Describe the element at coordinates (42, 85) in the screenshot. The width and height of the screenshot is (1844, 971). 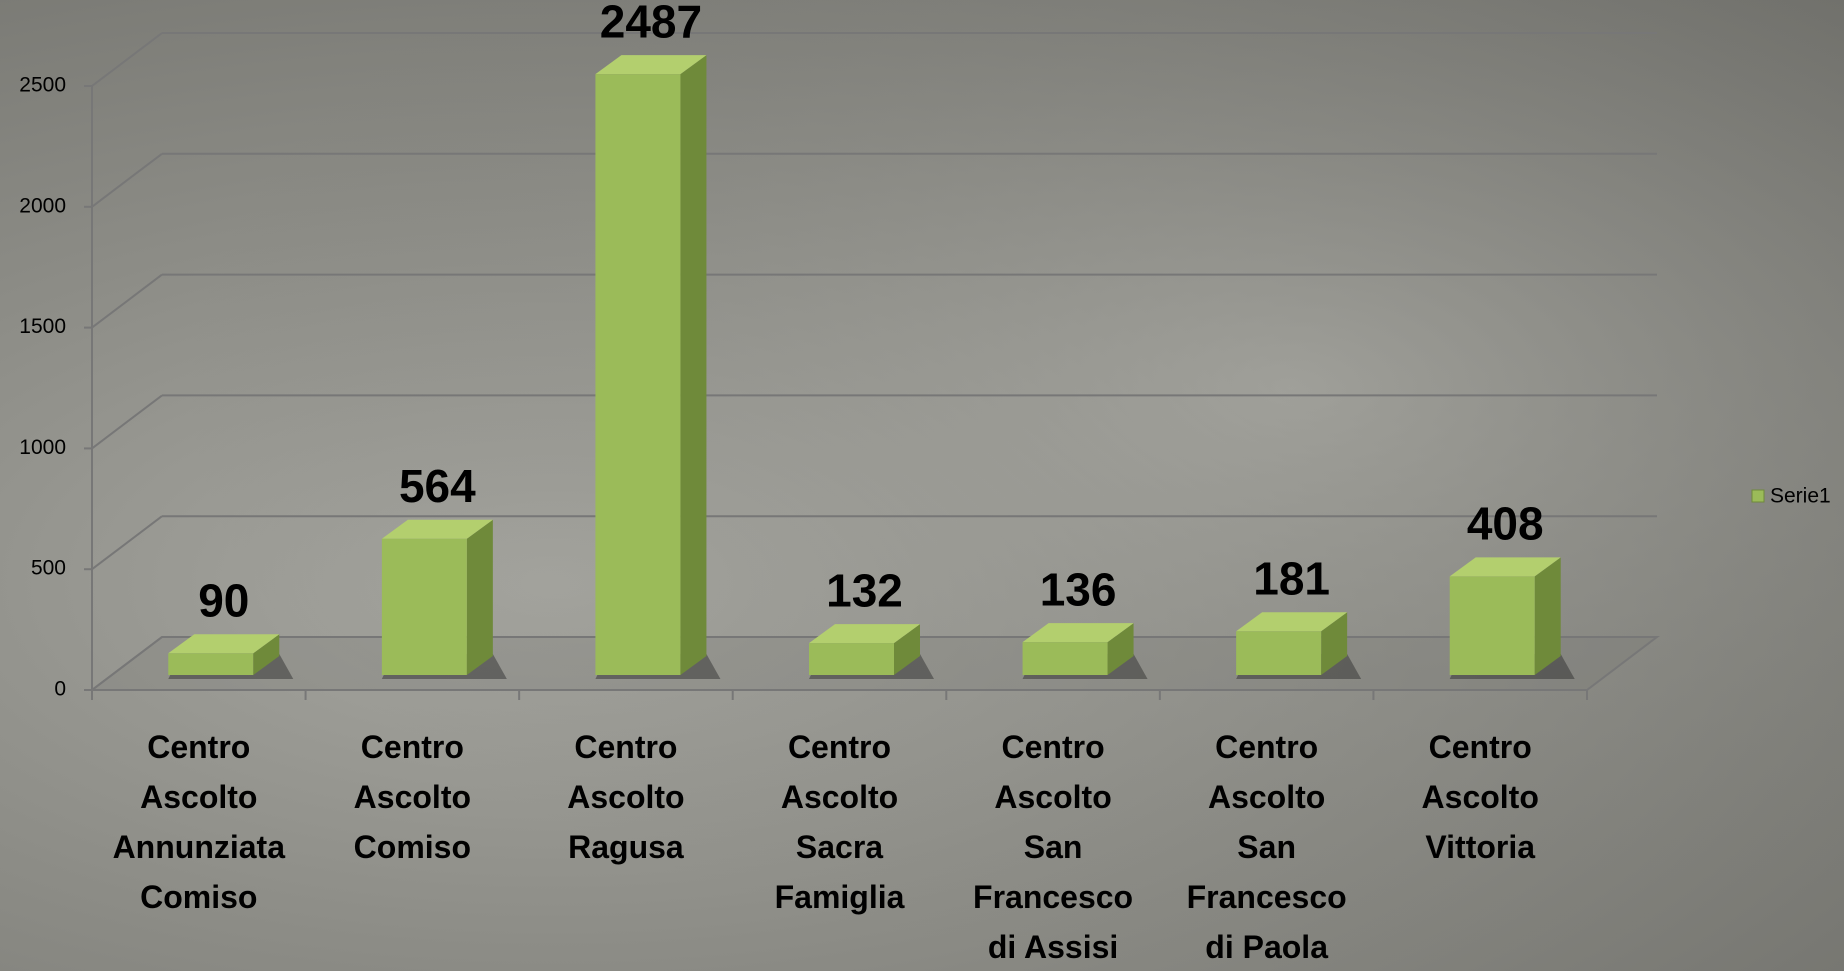
I see `y-tick-label: 2500` at that location.